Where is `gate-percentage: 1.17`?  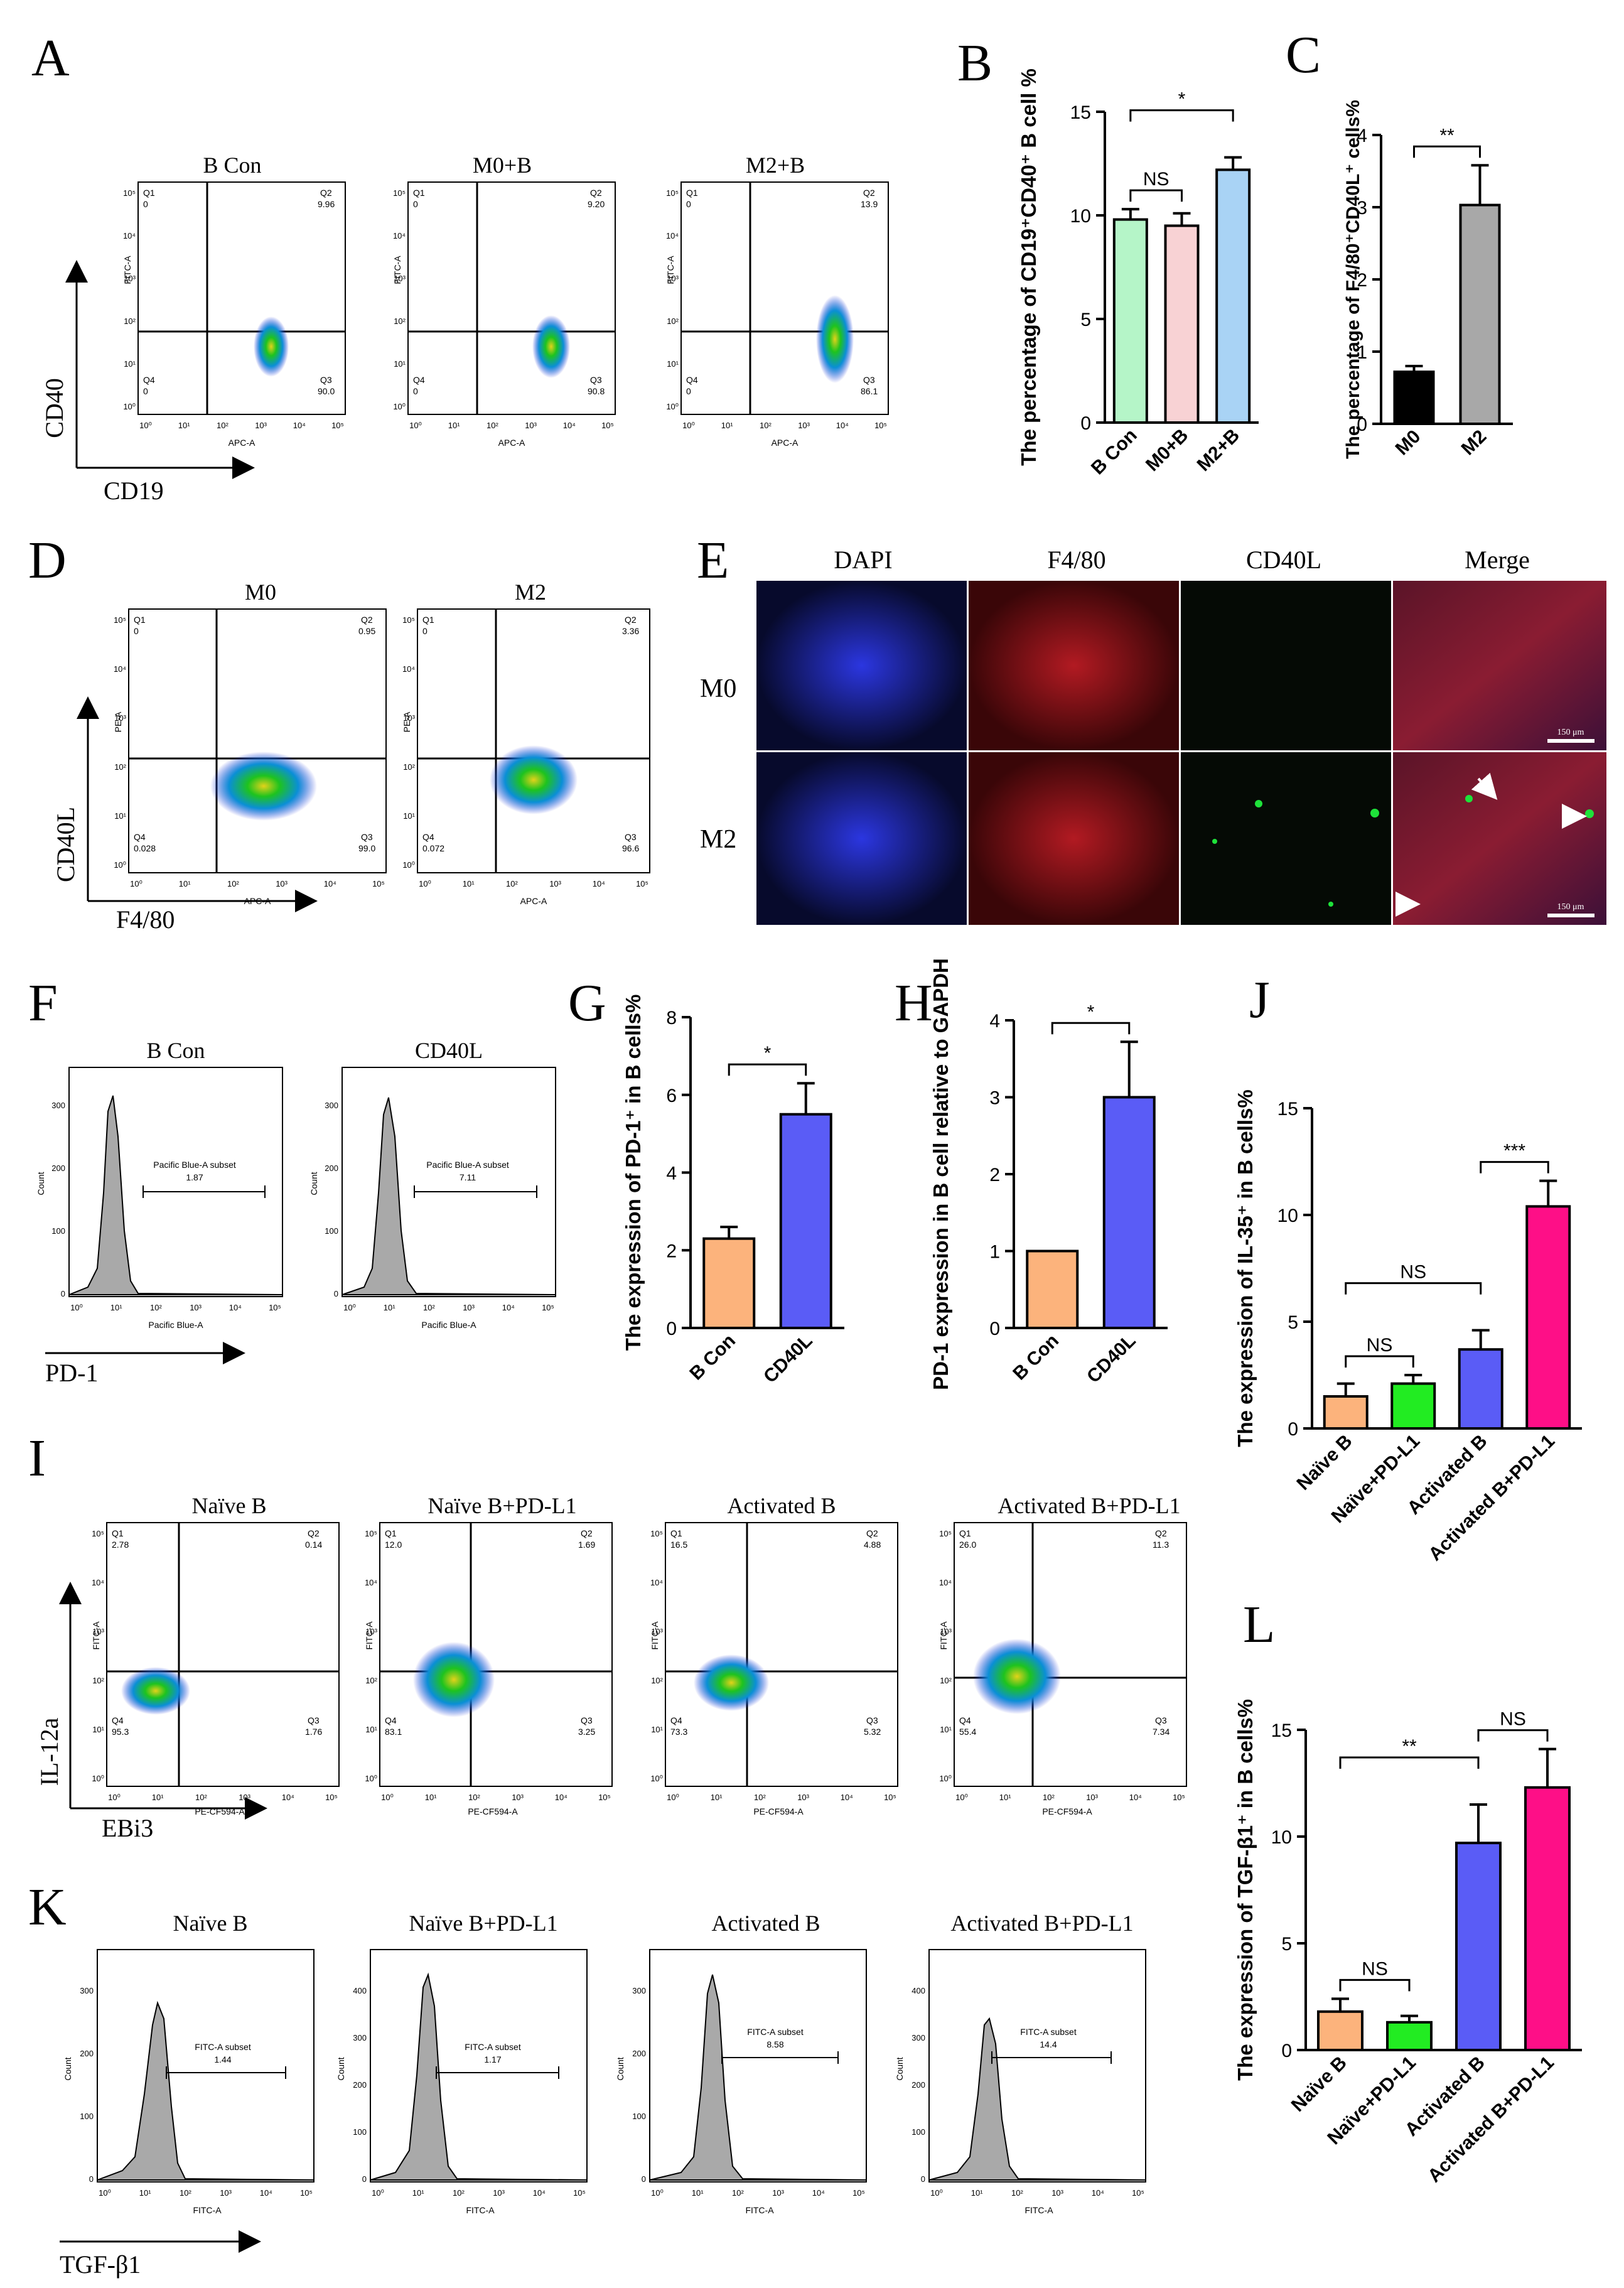
gate-percentage: 1.17 is located at coordinates (492, 2059).